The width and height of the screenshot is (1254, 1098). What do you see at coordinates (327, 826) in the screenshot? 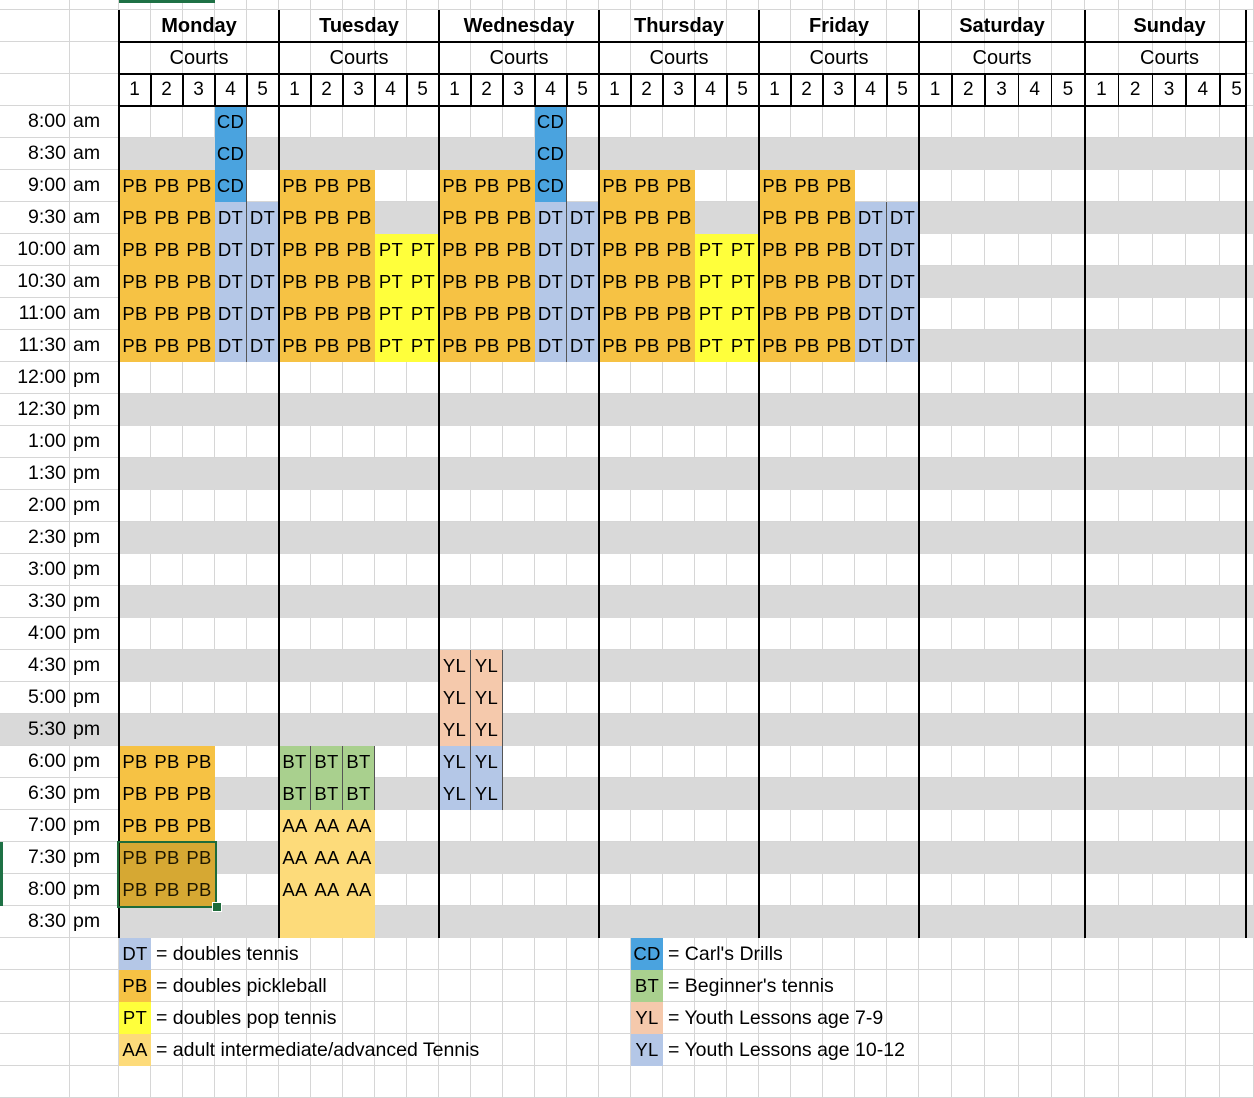
I see `schedule-cell-aa: AA` at bounding box center [327, 826].